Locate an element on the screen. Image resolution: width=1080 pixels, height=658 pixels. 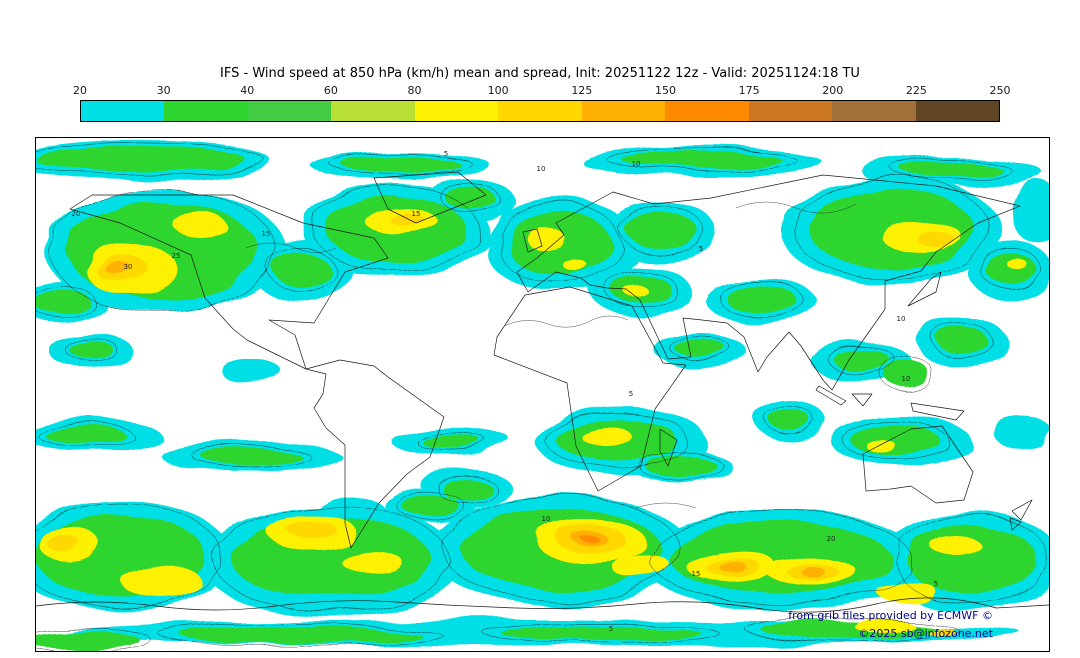
coastline-japan is located at coordinates (924, 289).